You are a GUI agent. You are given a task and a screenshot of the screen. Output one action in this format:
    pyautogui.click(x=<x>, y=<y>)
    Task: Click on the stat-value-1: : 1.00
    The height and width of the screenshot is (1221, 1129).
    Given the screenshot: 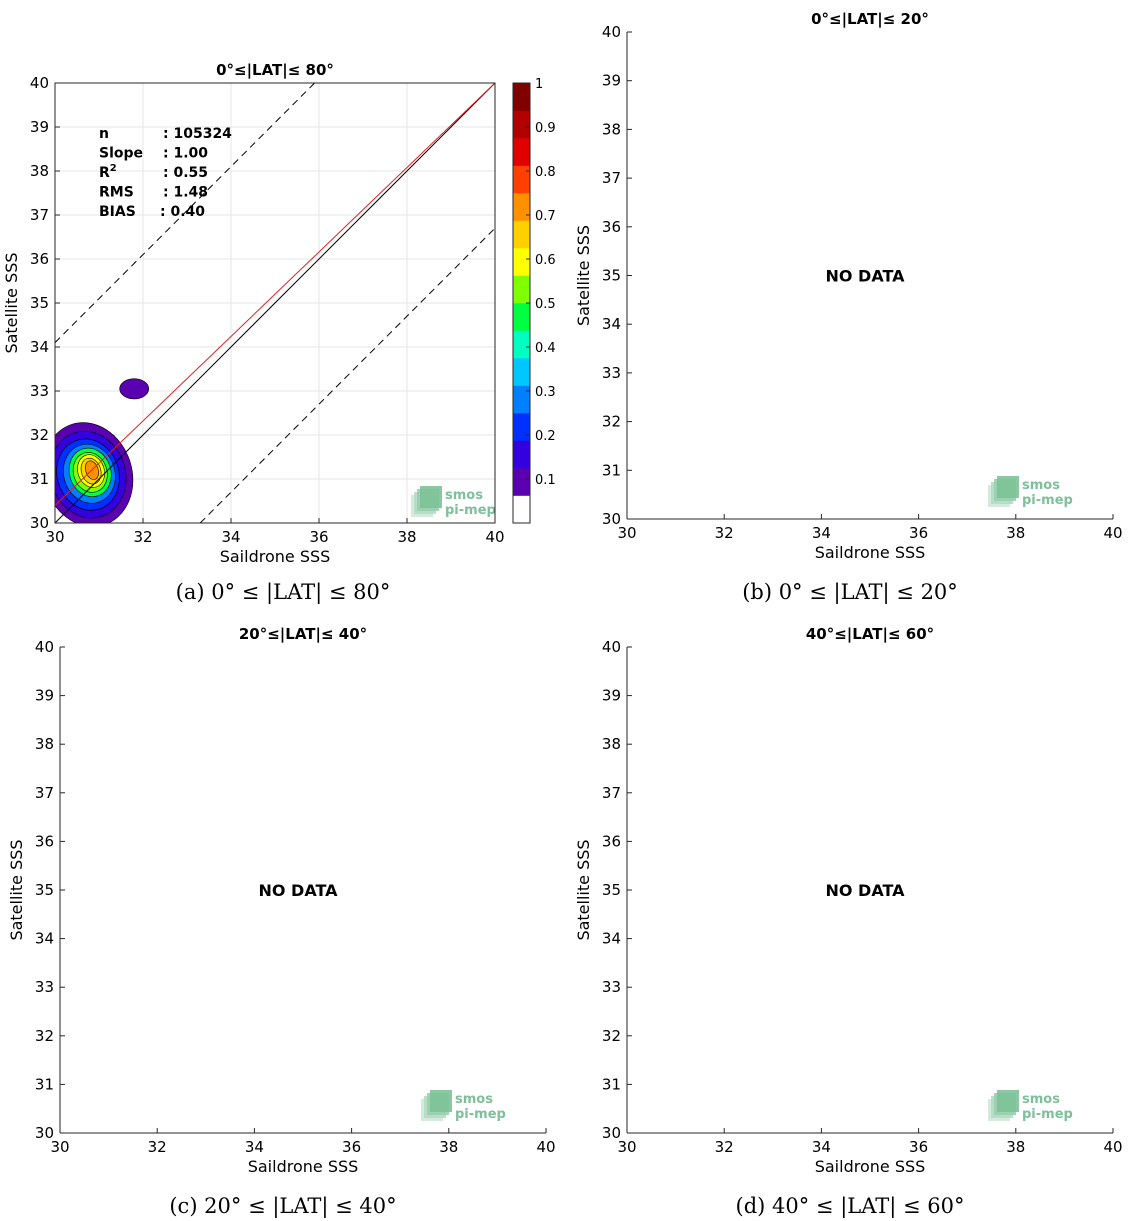 What is the action you would take?
    pyautogui.click(x=185, y=154)
    